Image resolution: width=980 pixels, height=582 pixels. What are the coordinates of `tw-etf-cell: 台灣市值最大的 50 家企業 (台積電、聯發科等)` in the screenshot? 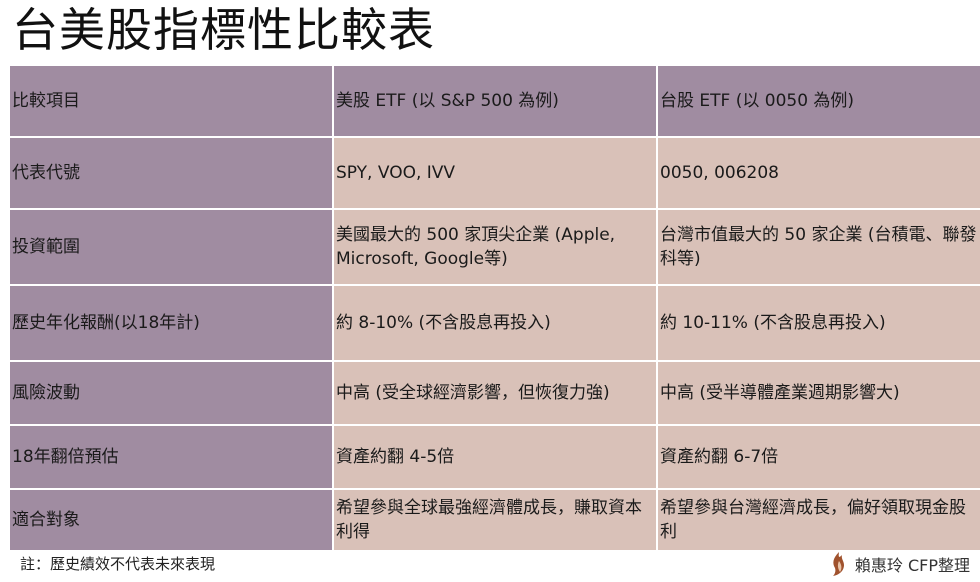 It's located at (818, 247).